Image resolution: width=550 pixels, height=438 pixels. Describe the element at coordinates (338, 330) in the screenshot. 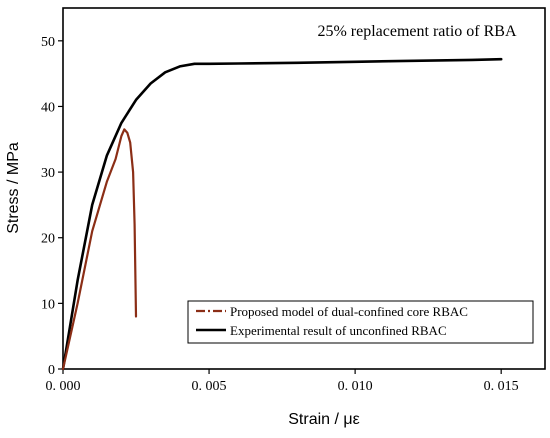

I see `legend-label-experimental: Experimental result of unconfined RBAC` at that location.